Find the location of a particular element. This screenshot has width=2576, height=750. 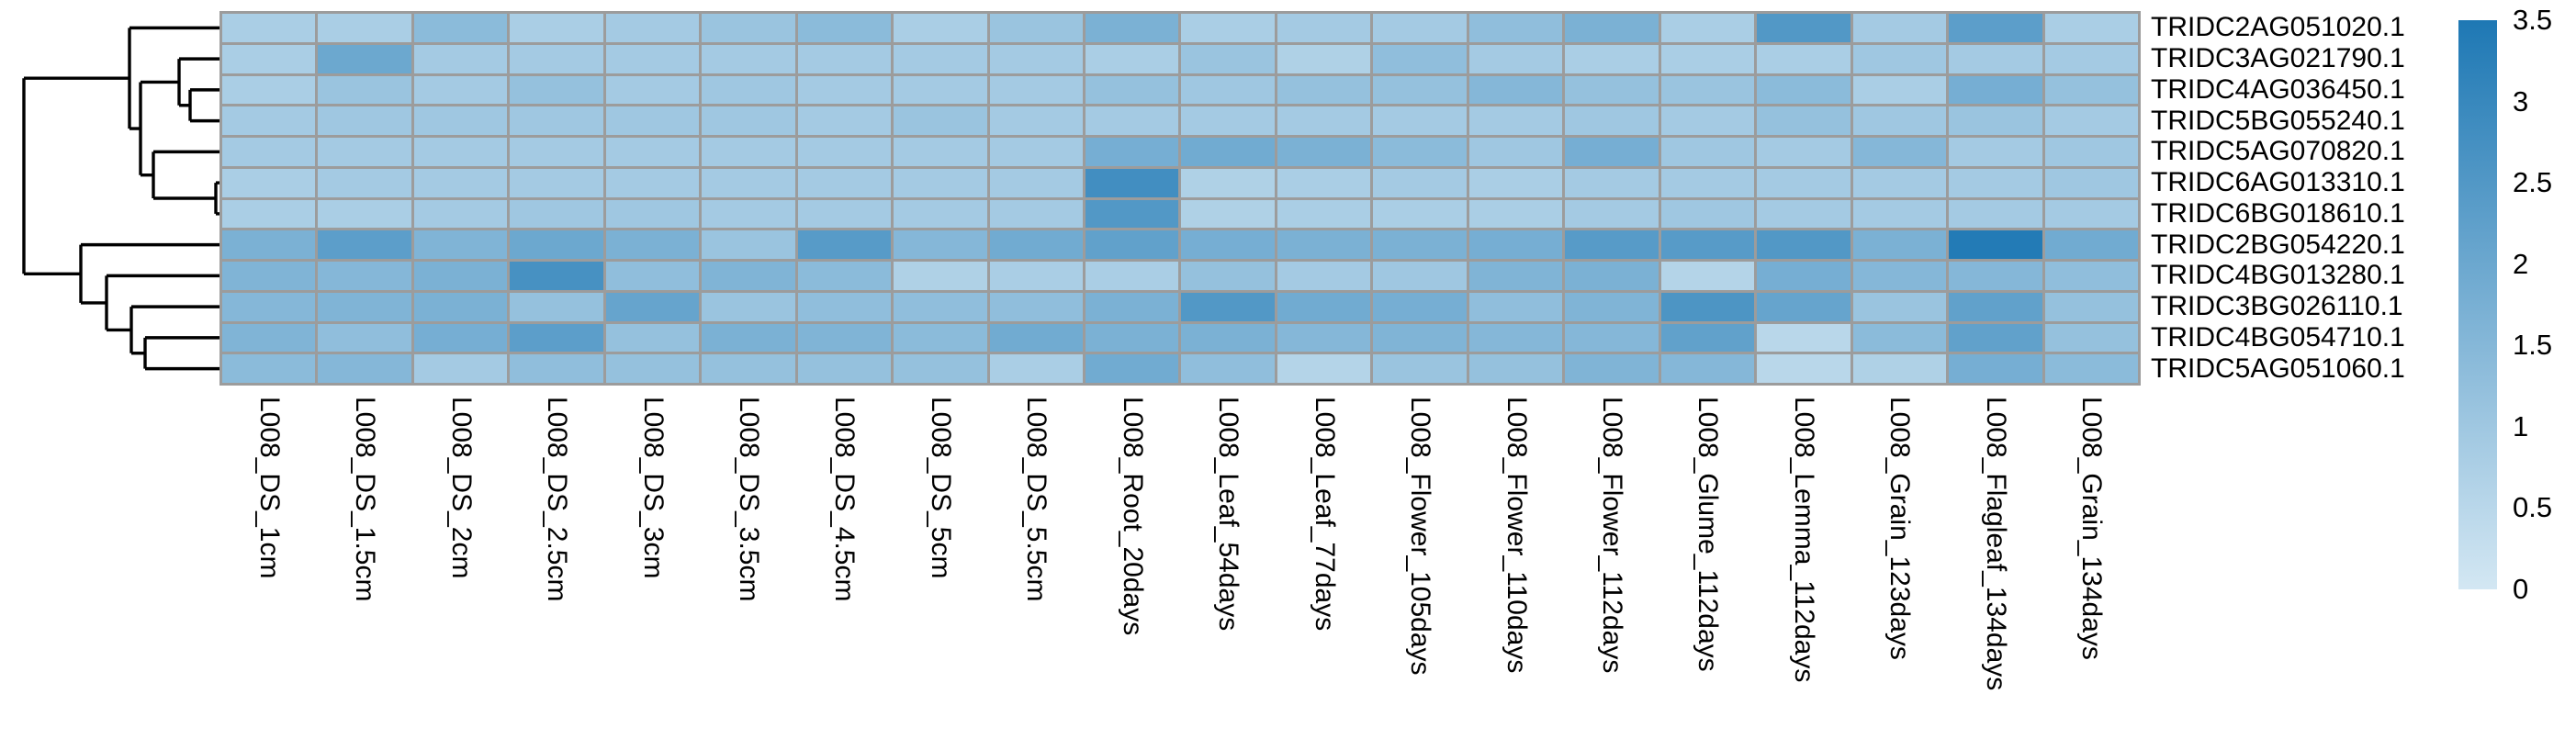

row-label: TRIDC4BG054710.1 is located at coordinates (2278, 337).